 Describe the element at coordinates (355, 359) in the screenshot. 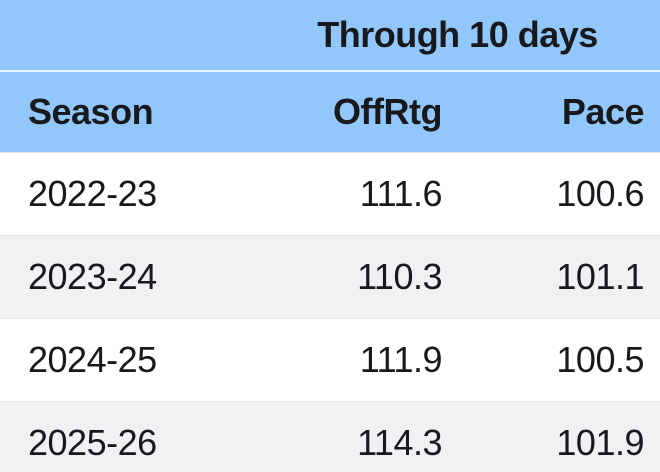

I see `offrtg-cell: 111.9` at that location.